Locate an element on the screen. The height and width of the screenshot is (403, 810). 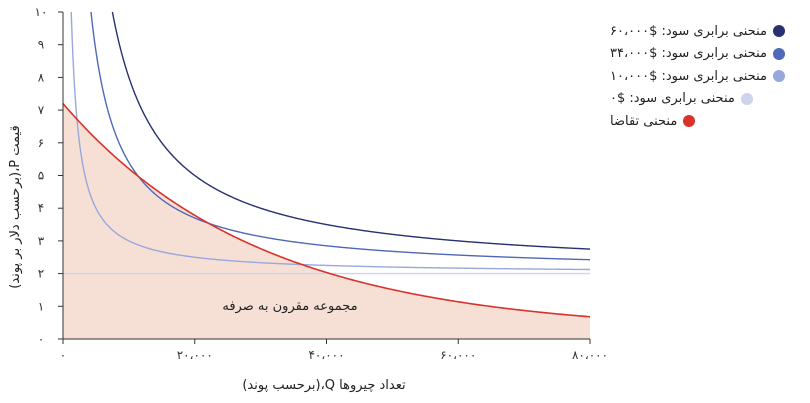
y-tick-label: ۴ is located at coordinates (41, 208).